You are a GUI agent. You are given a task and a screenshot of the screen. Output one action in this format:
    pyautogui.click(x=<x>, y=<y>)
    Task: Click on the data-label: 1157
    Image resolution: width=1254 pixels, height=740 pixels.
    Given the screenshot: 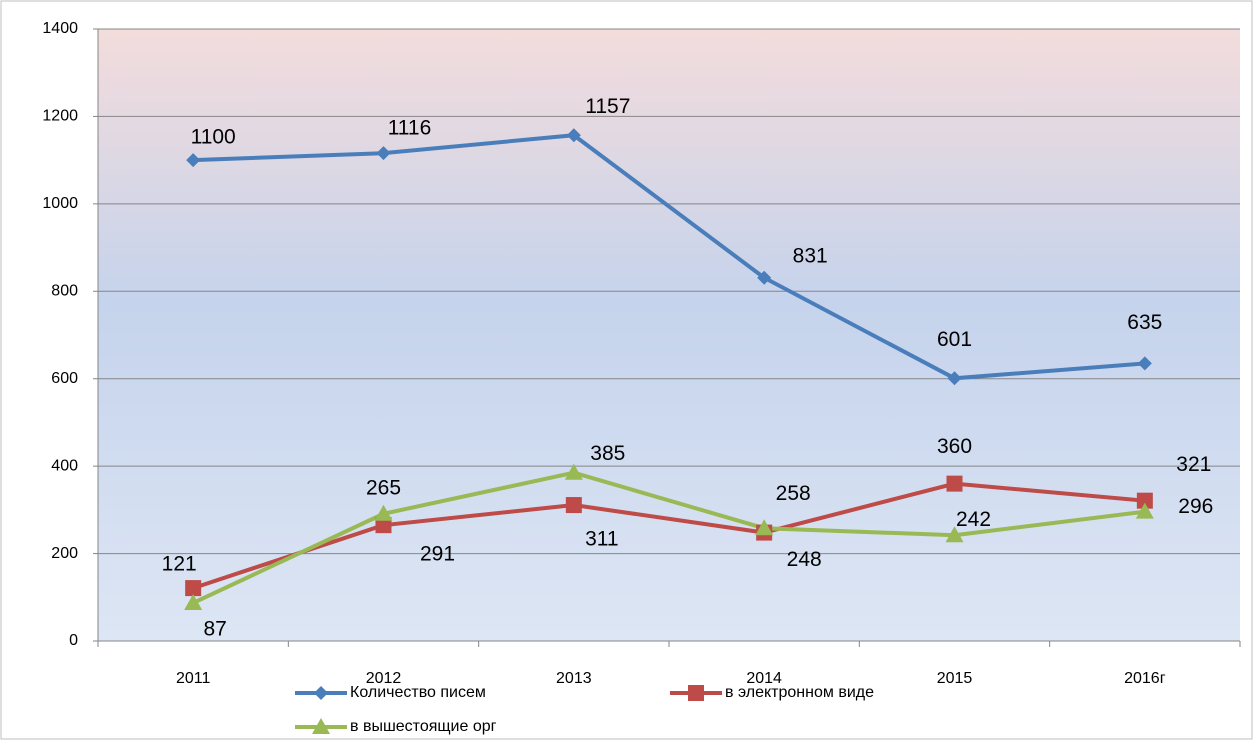 What is the action you would take?
    pyautogui.click(x=607, y=106)
    